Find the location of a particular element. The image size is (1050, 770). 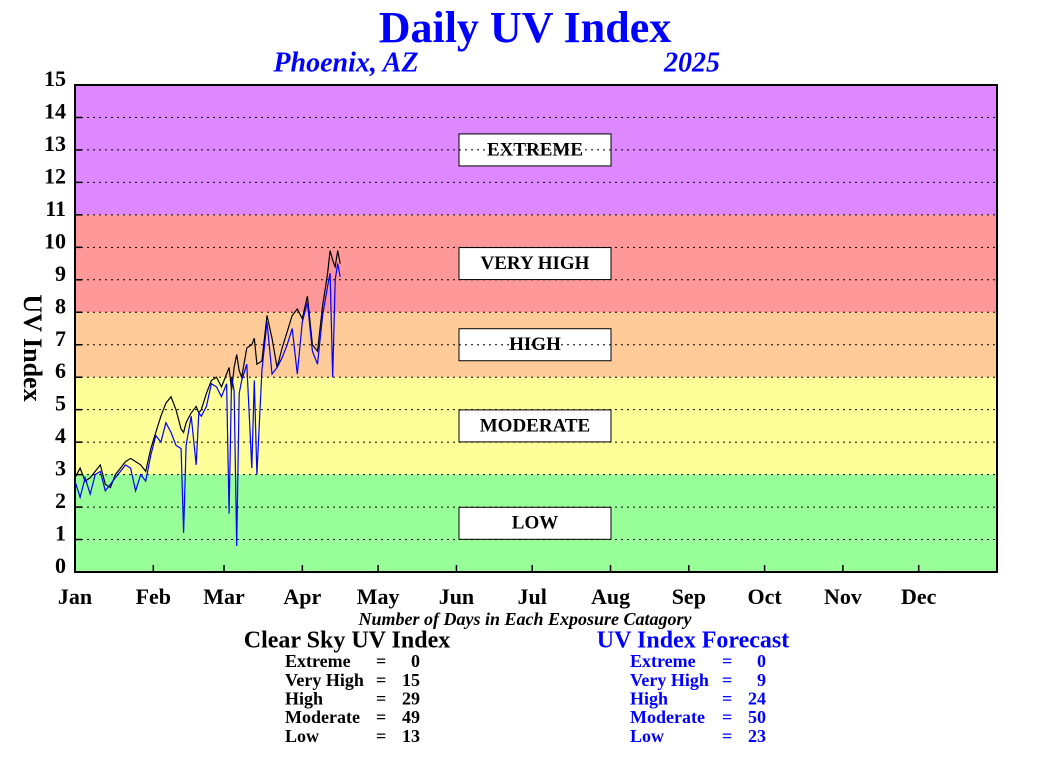

y-tick-label: 11 is located at coordinates (55, 208).